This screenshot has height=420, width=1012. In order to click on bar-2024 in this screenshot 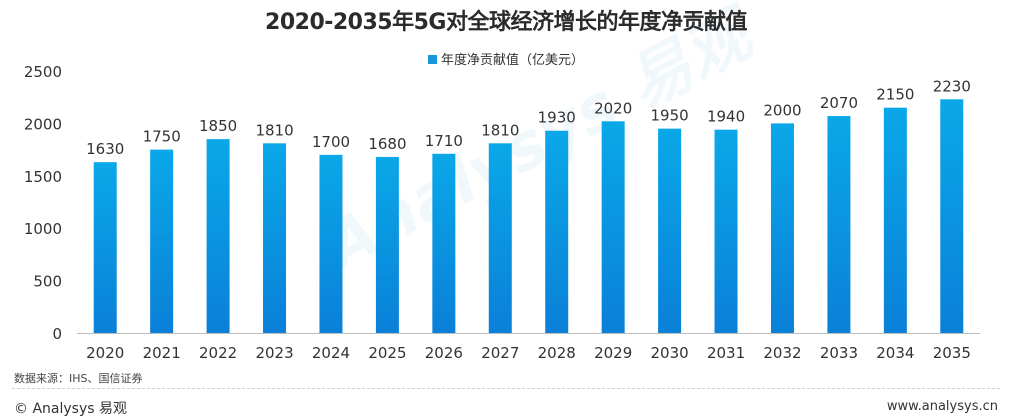, I will do `click(331, 243)`.